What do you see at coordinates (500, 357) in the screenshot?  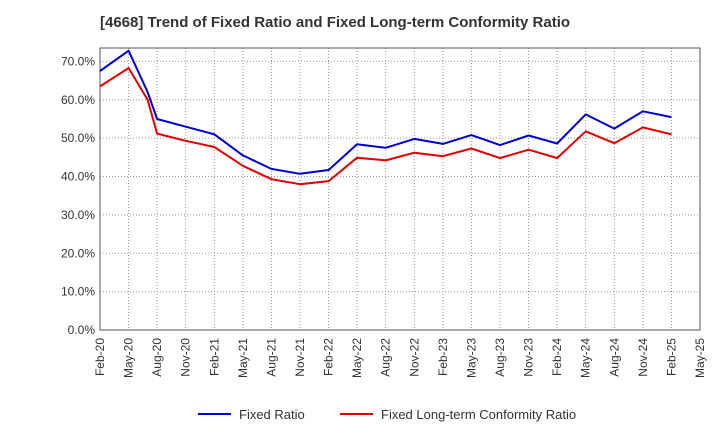 I see `x-tick-label: Aug-23` at bounding box center [500, 357].